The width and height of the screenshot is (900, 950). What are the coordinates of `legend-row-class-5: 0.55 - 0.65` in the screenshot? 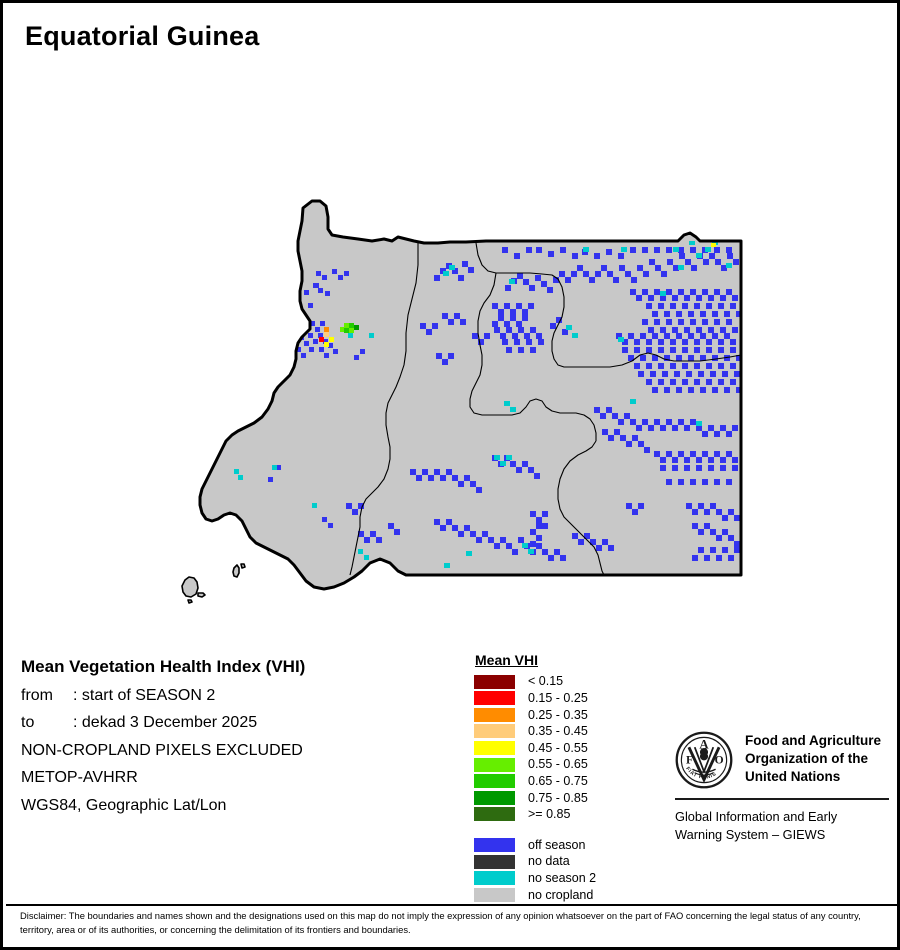 It's located at (574, 764).